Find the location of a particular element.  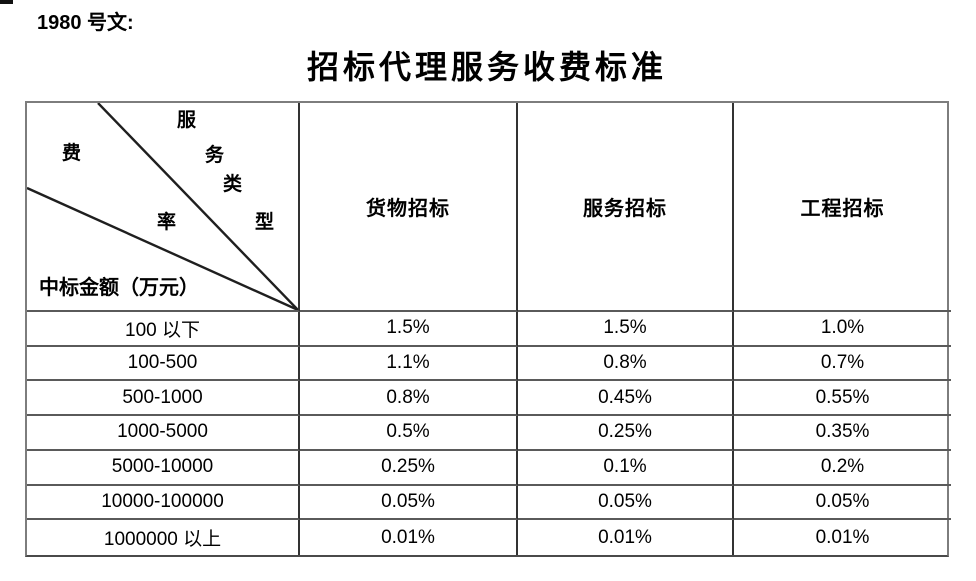

doc-reference-label: 1980 号文: is located at coordinates (85, 23).